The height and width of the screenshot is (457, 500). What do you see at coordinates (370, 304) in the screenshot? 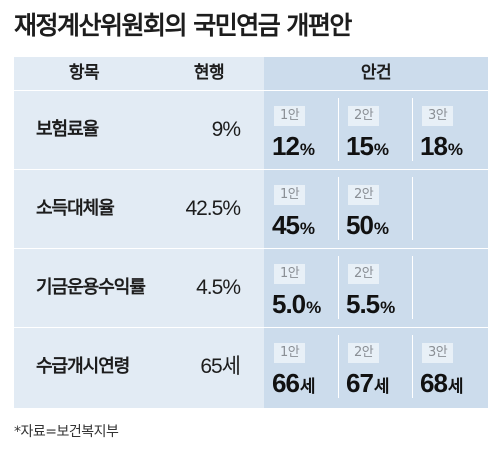
I see `plan-value: 5.5%` at bounding box center [370, 304].